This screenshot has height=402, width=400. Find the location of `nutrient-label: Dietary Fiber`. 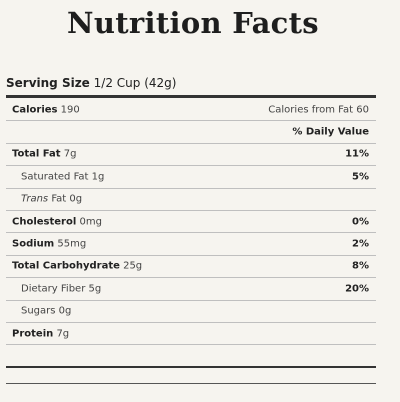

nutrient-label: Dietary Fiber is located at coordinates (53, 289).